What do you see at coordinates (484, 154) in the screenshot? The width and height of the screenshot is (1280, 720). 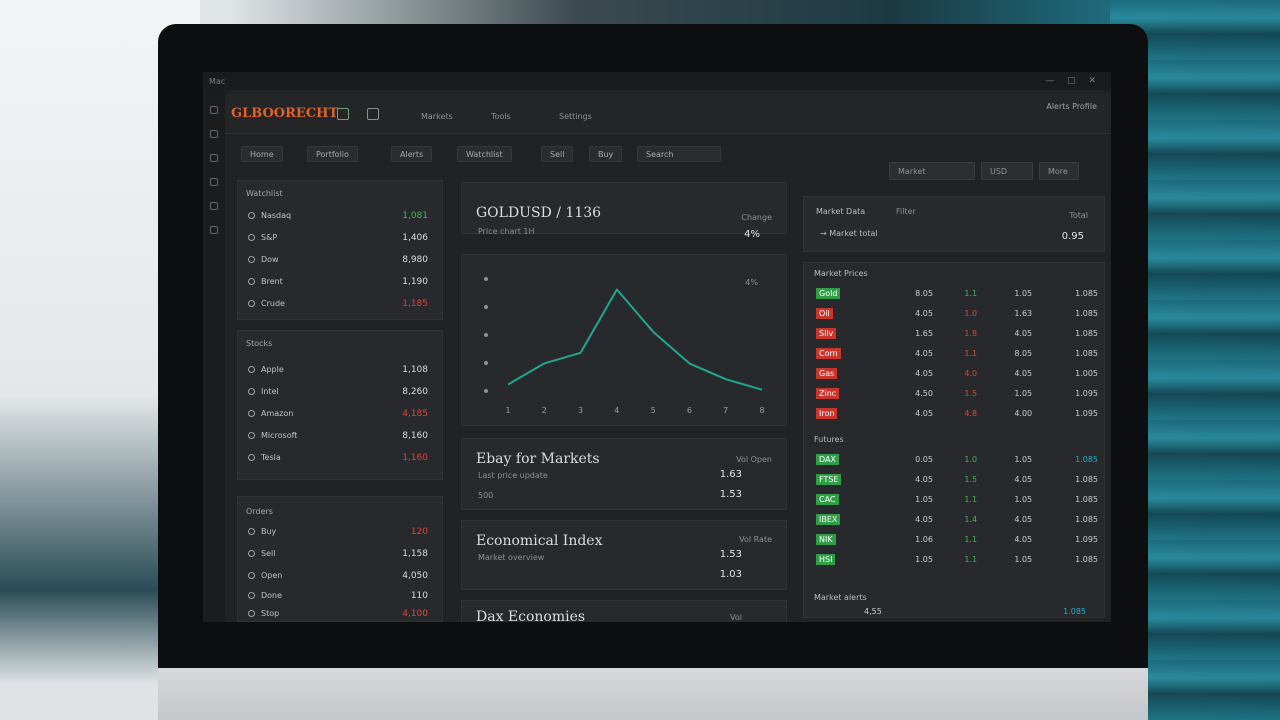 I see `watchlist-button: Watchlist` at bounding box center [484, 154].